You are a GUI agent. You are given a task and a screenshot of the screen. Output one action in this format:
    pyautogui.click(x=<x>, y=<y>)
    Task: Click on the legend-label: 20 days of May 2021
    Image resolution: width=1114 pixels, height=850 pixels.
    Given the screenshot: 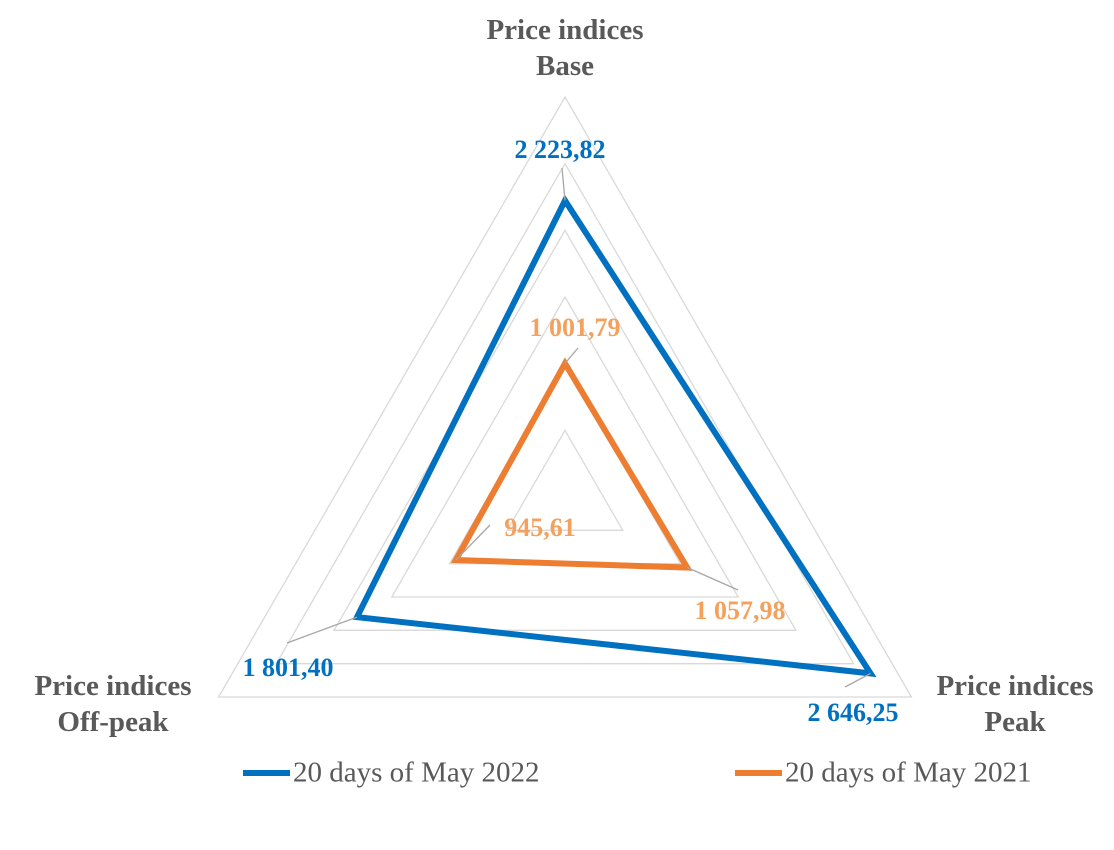 What is the action you would take?
    pyautogui.click(x=908, y=773)
    